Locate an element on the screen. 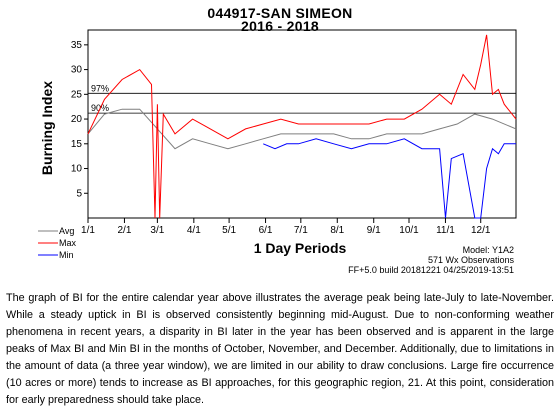 Image resolution: width=560 pixels, height=409 pixels. y-tick-label: 15 is located at coordinates (77, 144).